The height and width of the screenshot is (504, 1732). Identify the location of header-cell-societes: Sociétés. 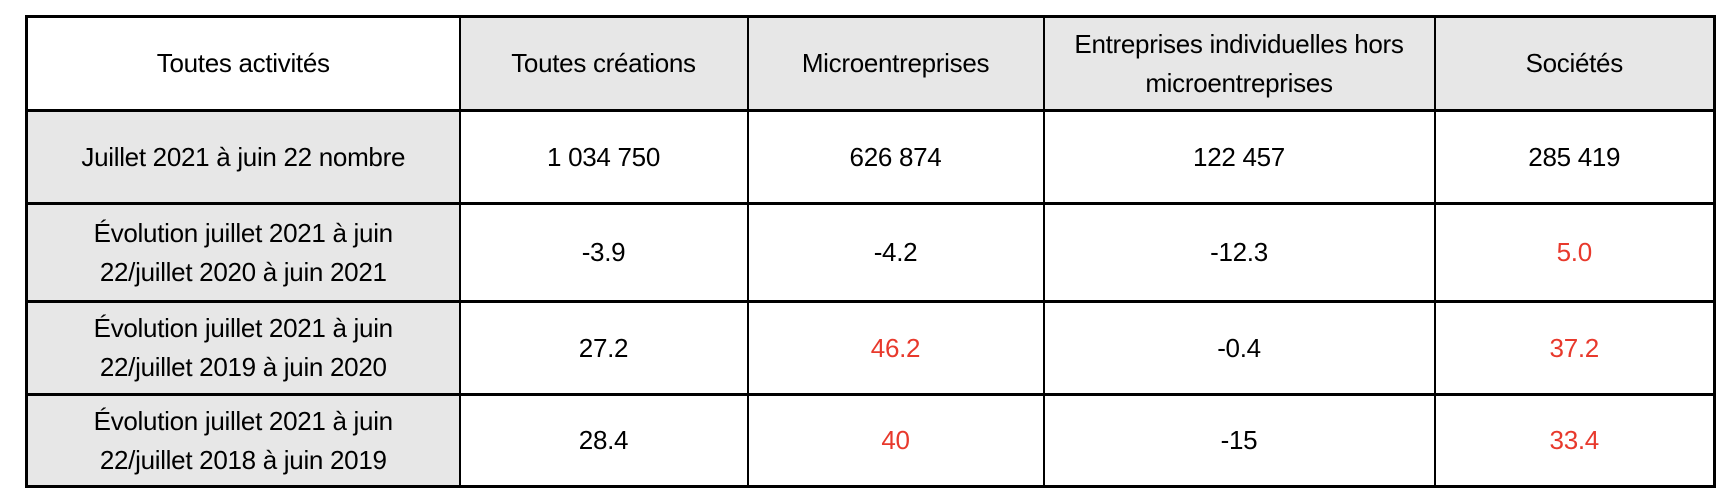
(1574, 63).